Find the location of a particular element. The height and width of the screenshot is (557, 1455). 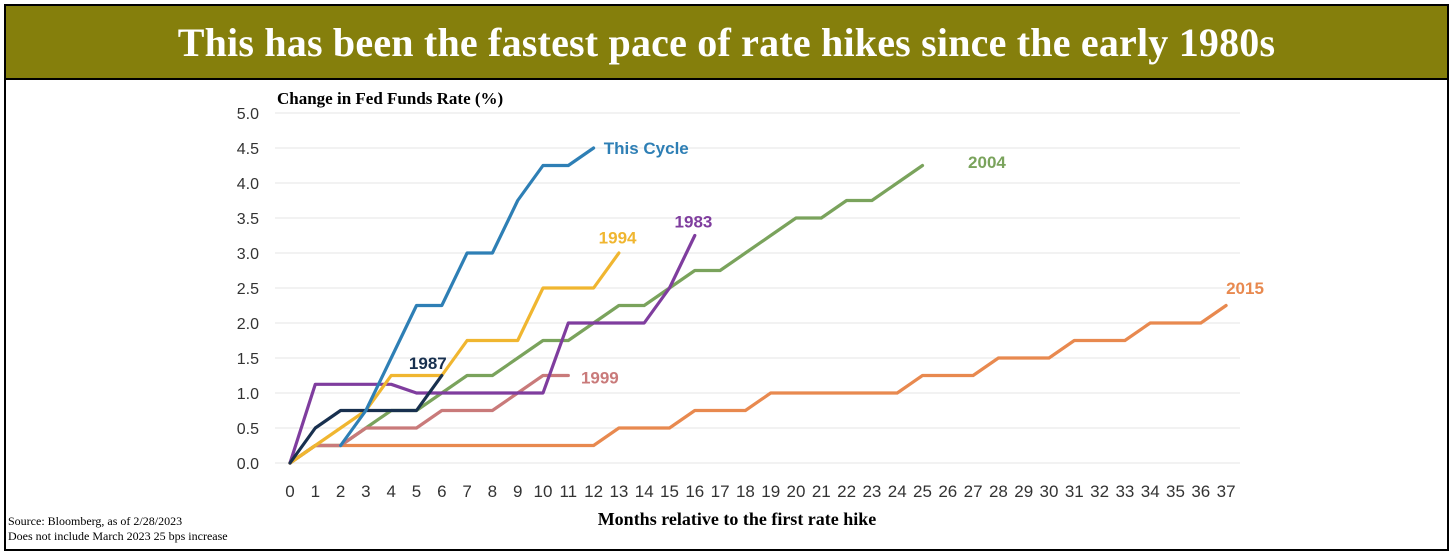

x-tick-label: 30 is located at coordinates (1049, 491).